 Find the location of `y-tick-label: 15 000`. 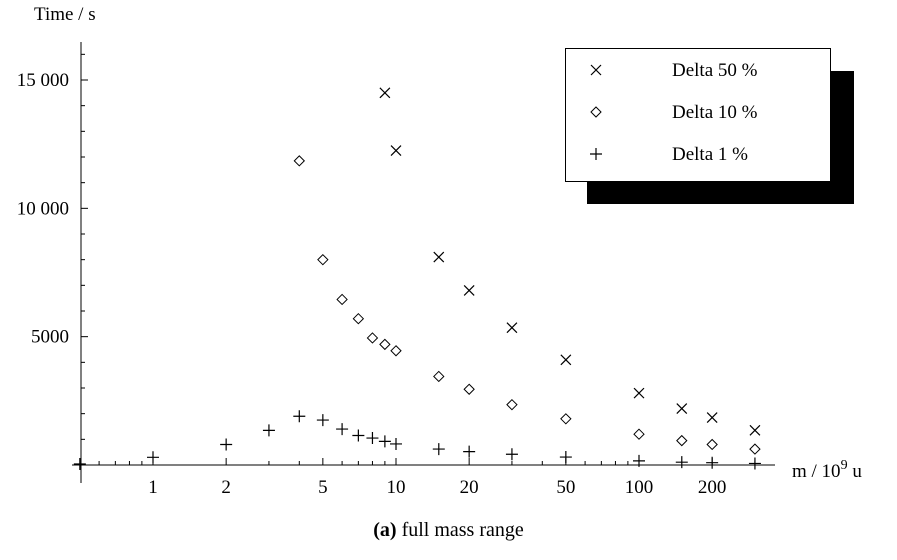

y-tick-label: 15 000 is located at coordinates (43, 80).